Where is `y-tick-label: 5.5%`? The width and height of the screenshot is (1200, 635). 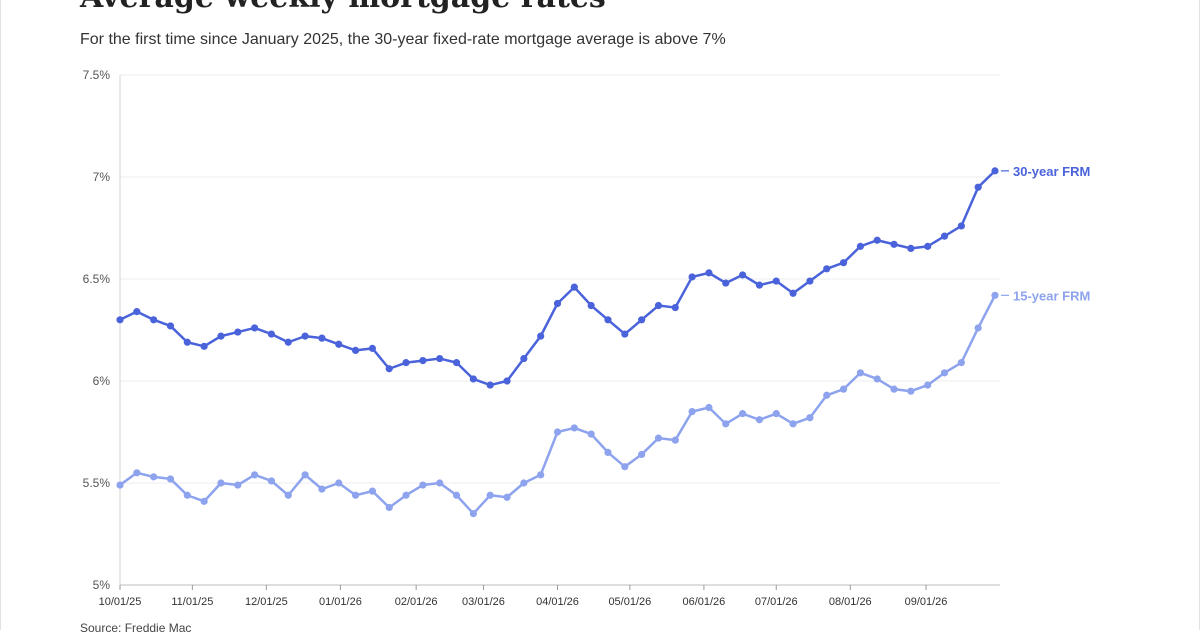 y-tick-label: 5.5% is located at coordinates (97, 483).